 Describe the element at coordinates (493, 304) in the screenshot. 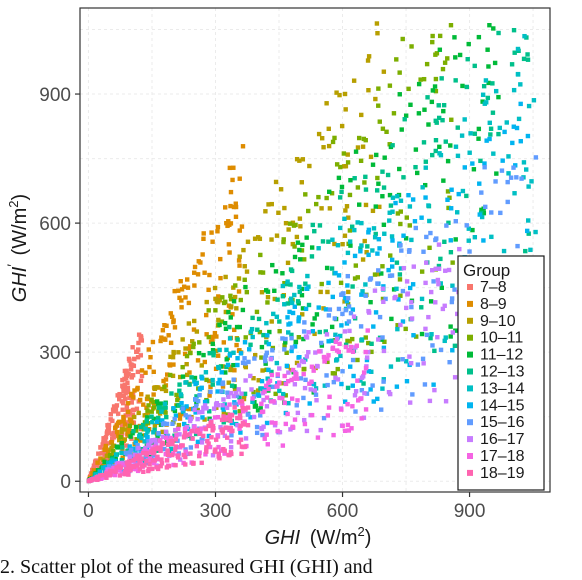

I see `legend-label: 8–9` at that location.